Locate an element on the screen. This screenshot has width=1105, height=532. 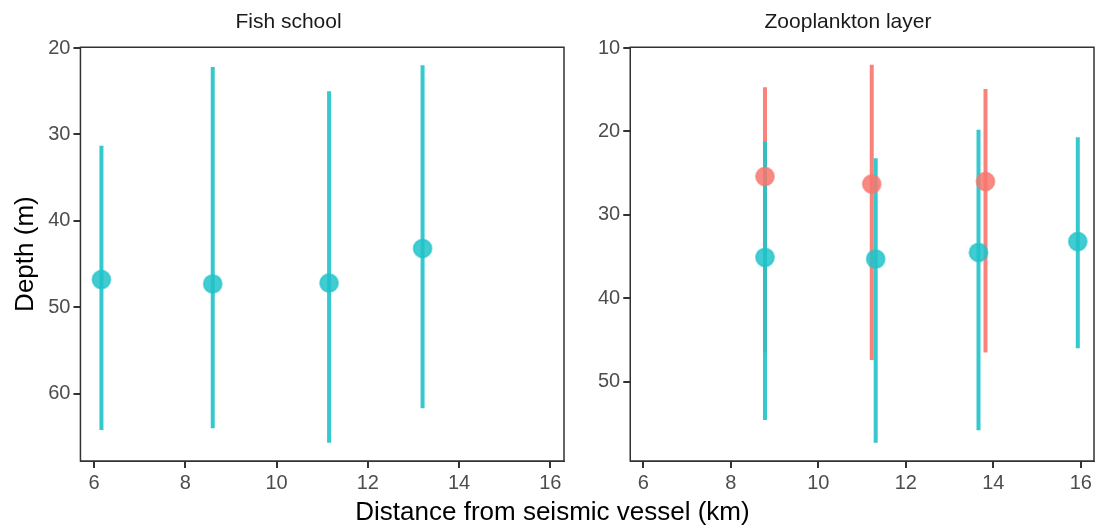
y-axis-title: Depth (m) is located at coordinates (23, 254).